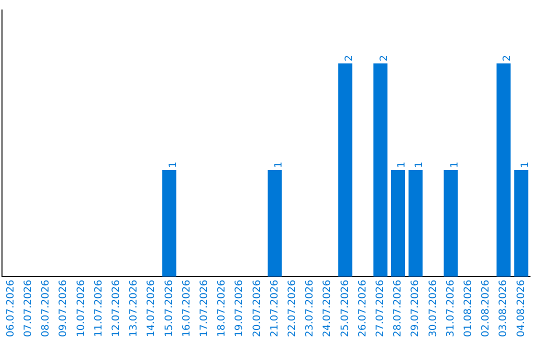 Image resolution: width=540 pixels, height=340 pixels. I want to click on x-tick-label: 11.07.2026, so click(98, 309).